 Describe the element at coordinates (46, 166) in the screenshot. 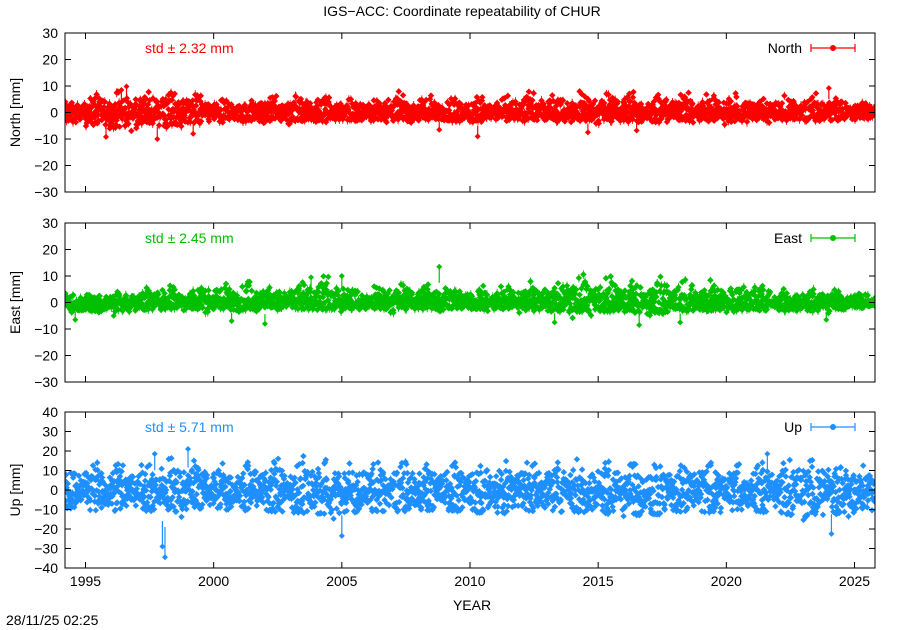

I see `north-ytick-label: −20` at that location.